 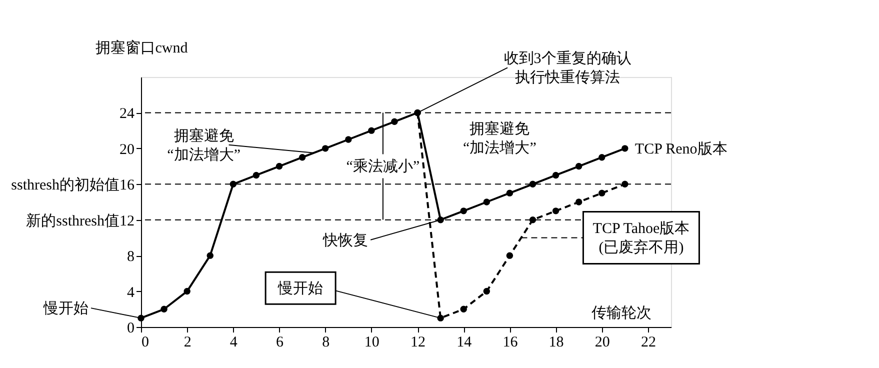 What do you see at coordinates (383, 167) in the screenshot?
I see `annotation: “乘法减小”` at bounding box center [383, 167].